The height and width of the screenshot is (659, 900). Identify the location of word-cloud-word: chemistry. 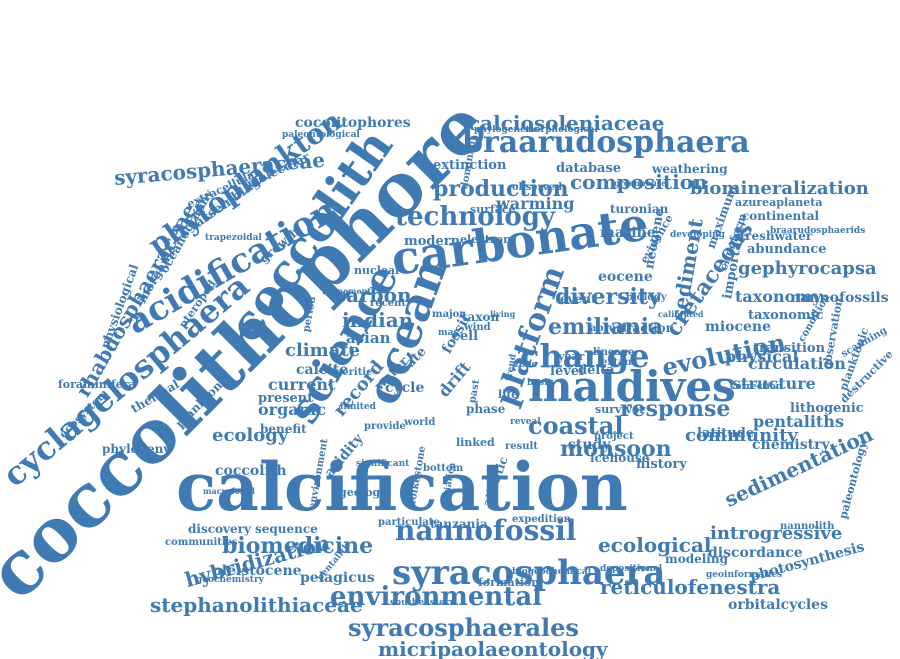
(791, 445).